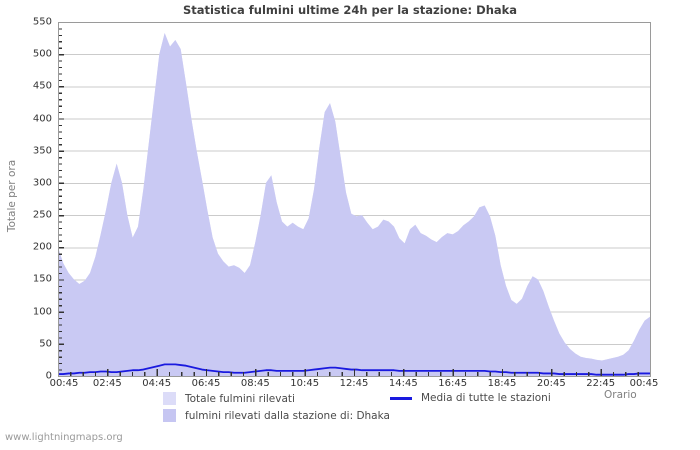 The image size is (700, 450). Describe the element at coordinates (42, 279) in the screenshot. I see `y-tick-label-150: 150` at that location.